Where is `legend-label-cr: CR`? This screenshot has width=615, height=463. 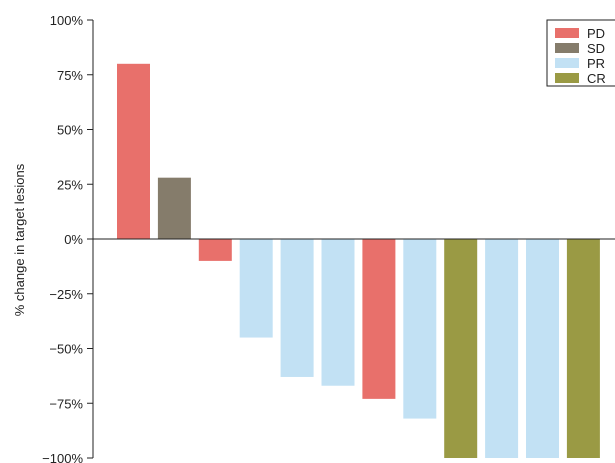
legend-label-cr: CR is located at coordinates (596, 78).